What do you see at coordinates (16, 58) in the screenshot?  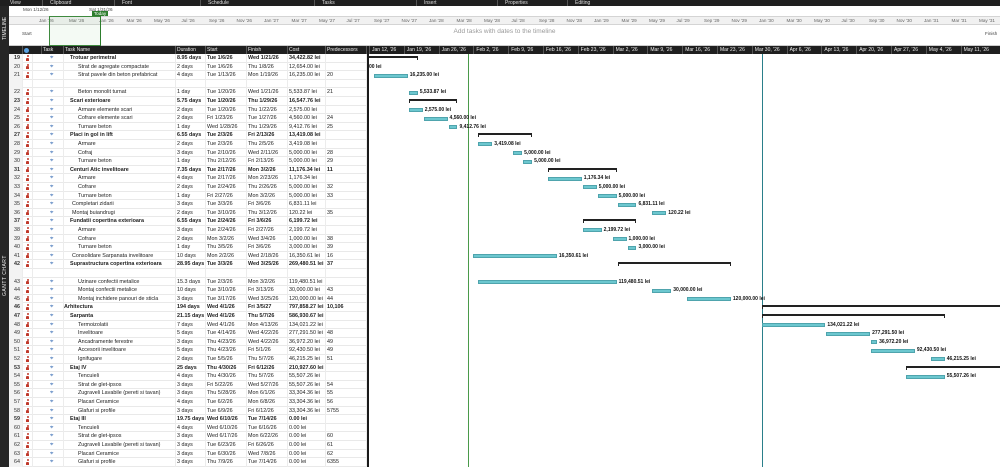 I see `row-id: 19` at bounding box center [16, 58].